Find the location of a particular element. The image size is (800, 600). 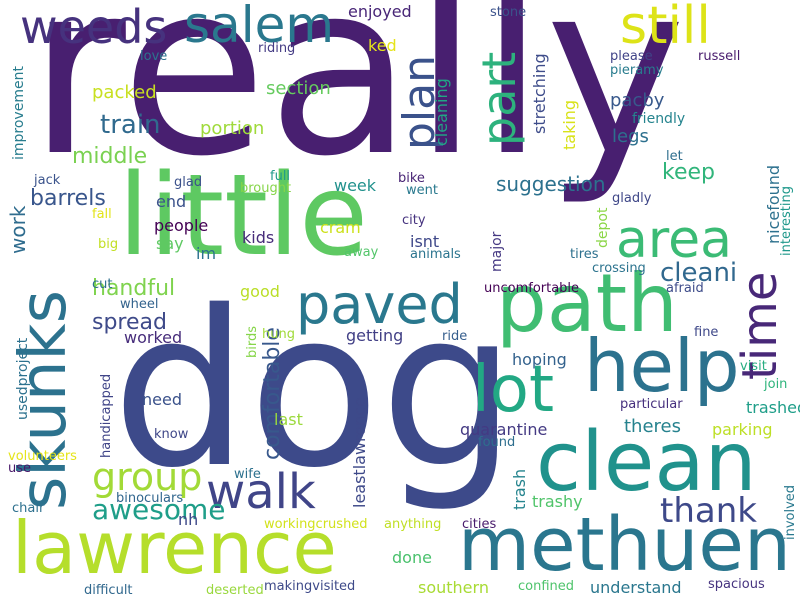

word-know: know is located at coordinates (171, 434).